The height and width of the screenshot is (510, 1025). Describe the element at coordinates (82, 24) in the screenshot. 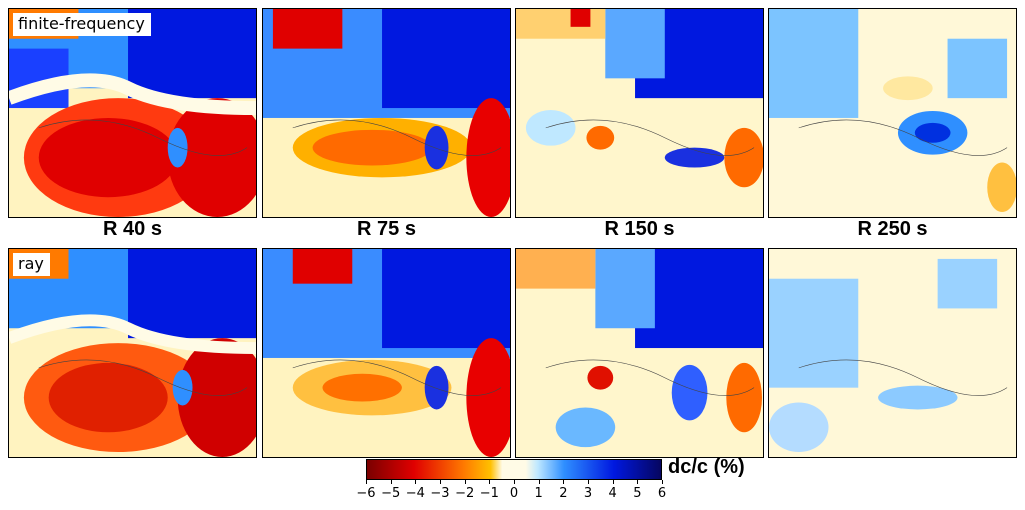

I see `method-label: finite-frequency` at that location.